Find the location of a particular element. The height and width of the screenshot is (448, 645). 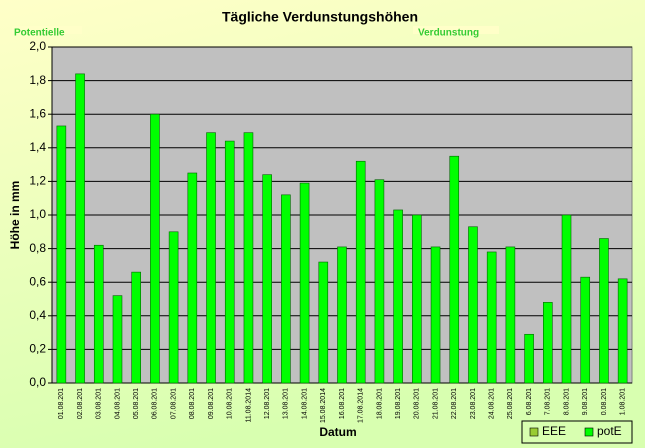

x-tick-label: 04.08.201 is located at coordinates (117, 403).